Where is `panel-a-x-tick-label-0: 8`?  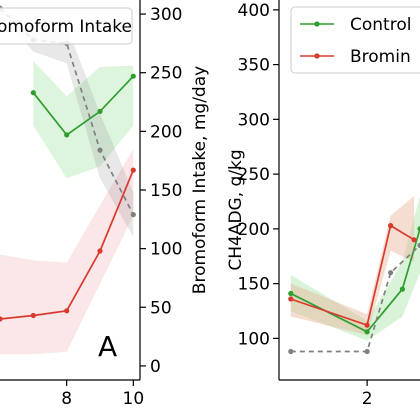
panel-a-x-tick-label-0: 8 is located at coordinates (66, 399).